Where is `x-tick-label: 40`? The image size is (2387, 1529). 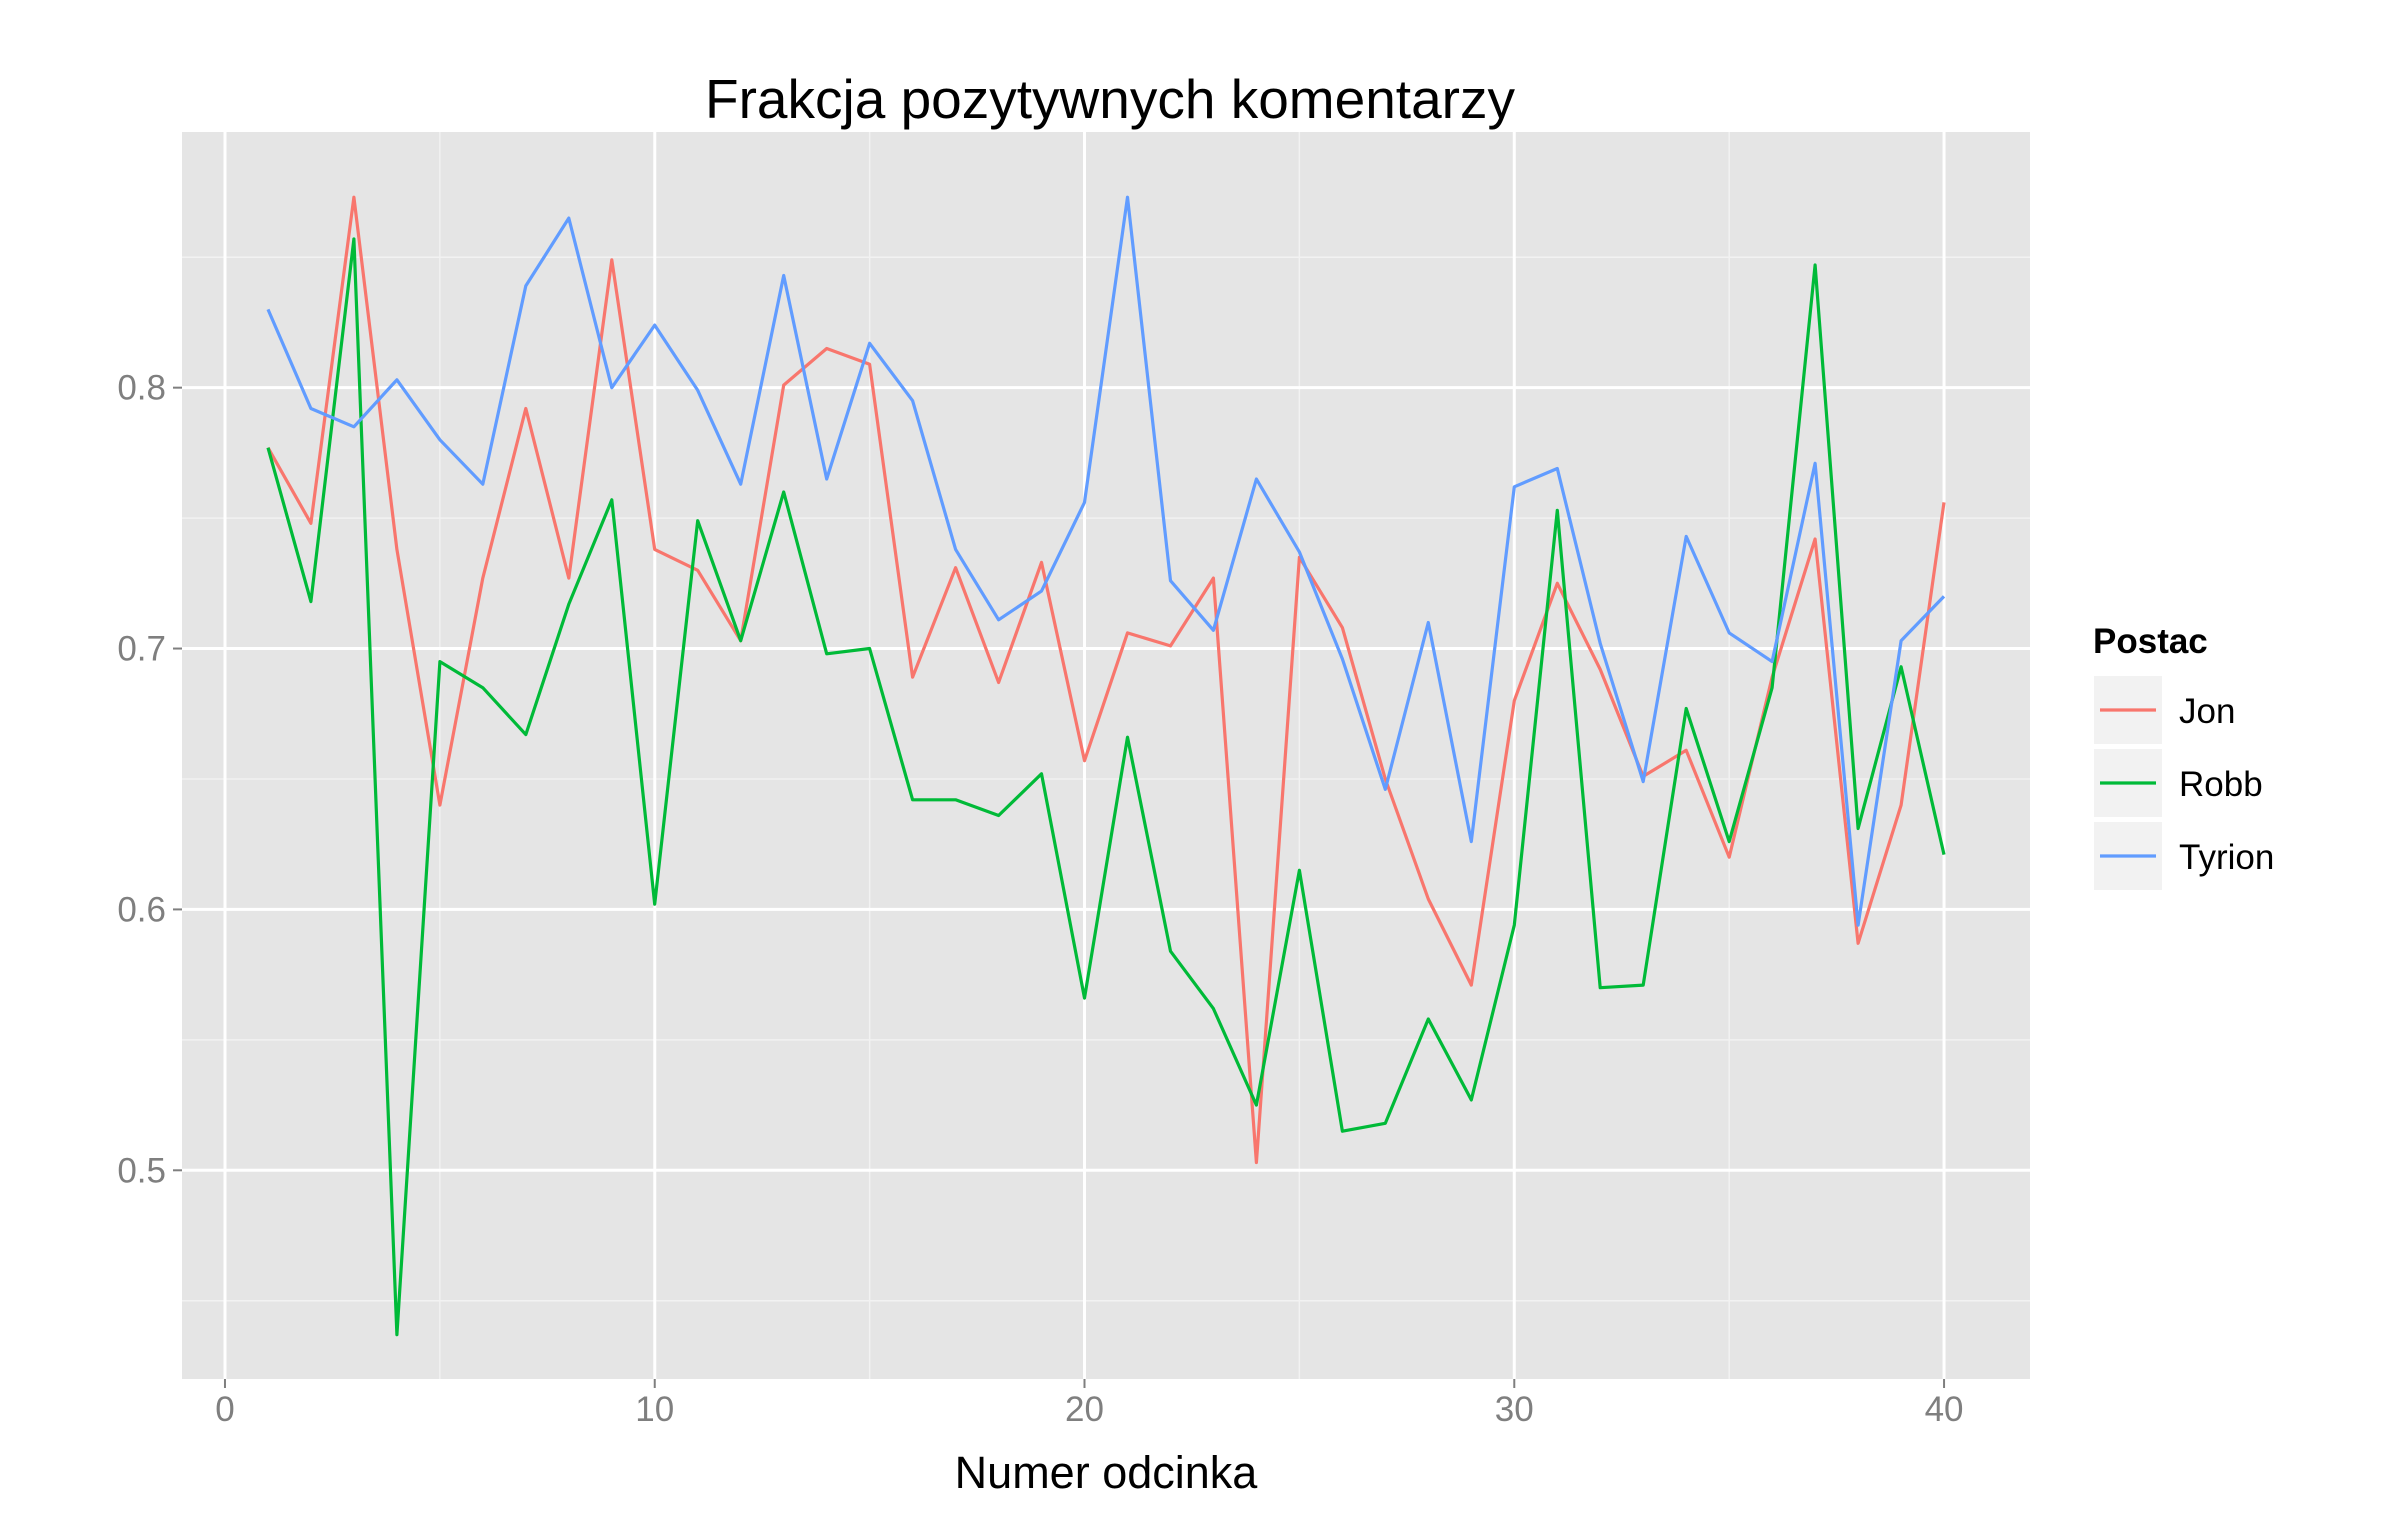
x-tick-label: 40 is located at coordinates (1944, 1409).